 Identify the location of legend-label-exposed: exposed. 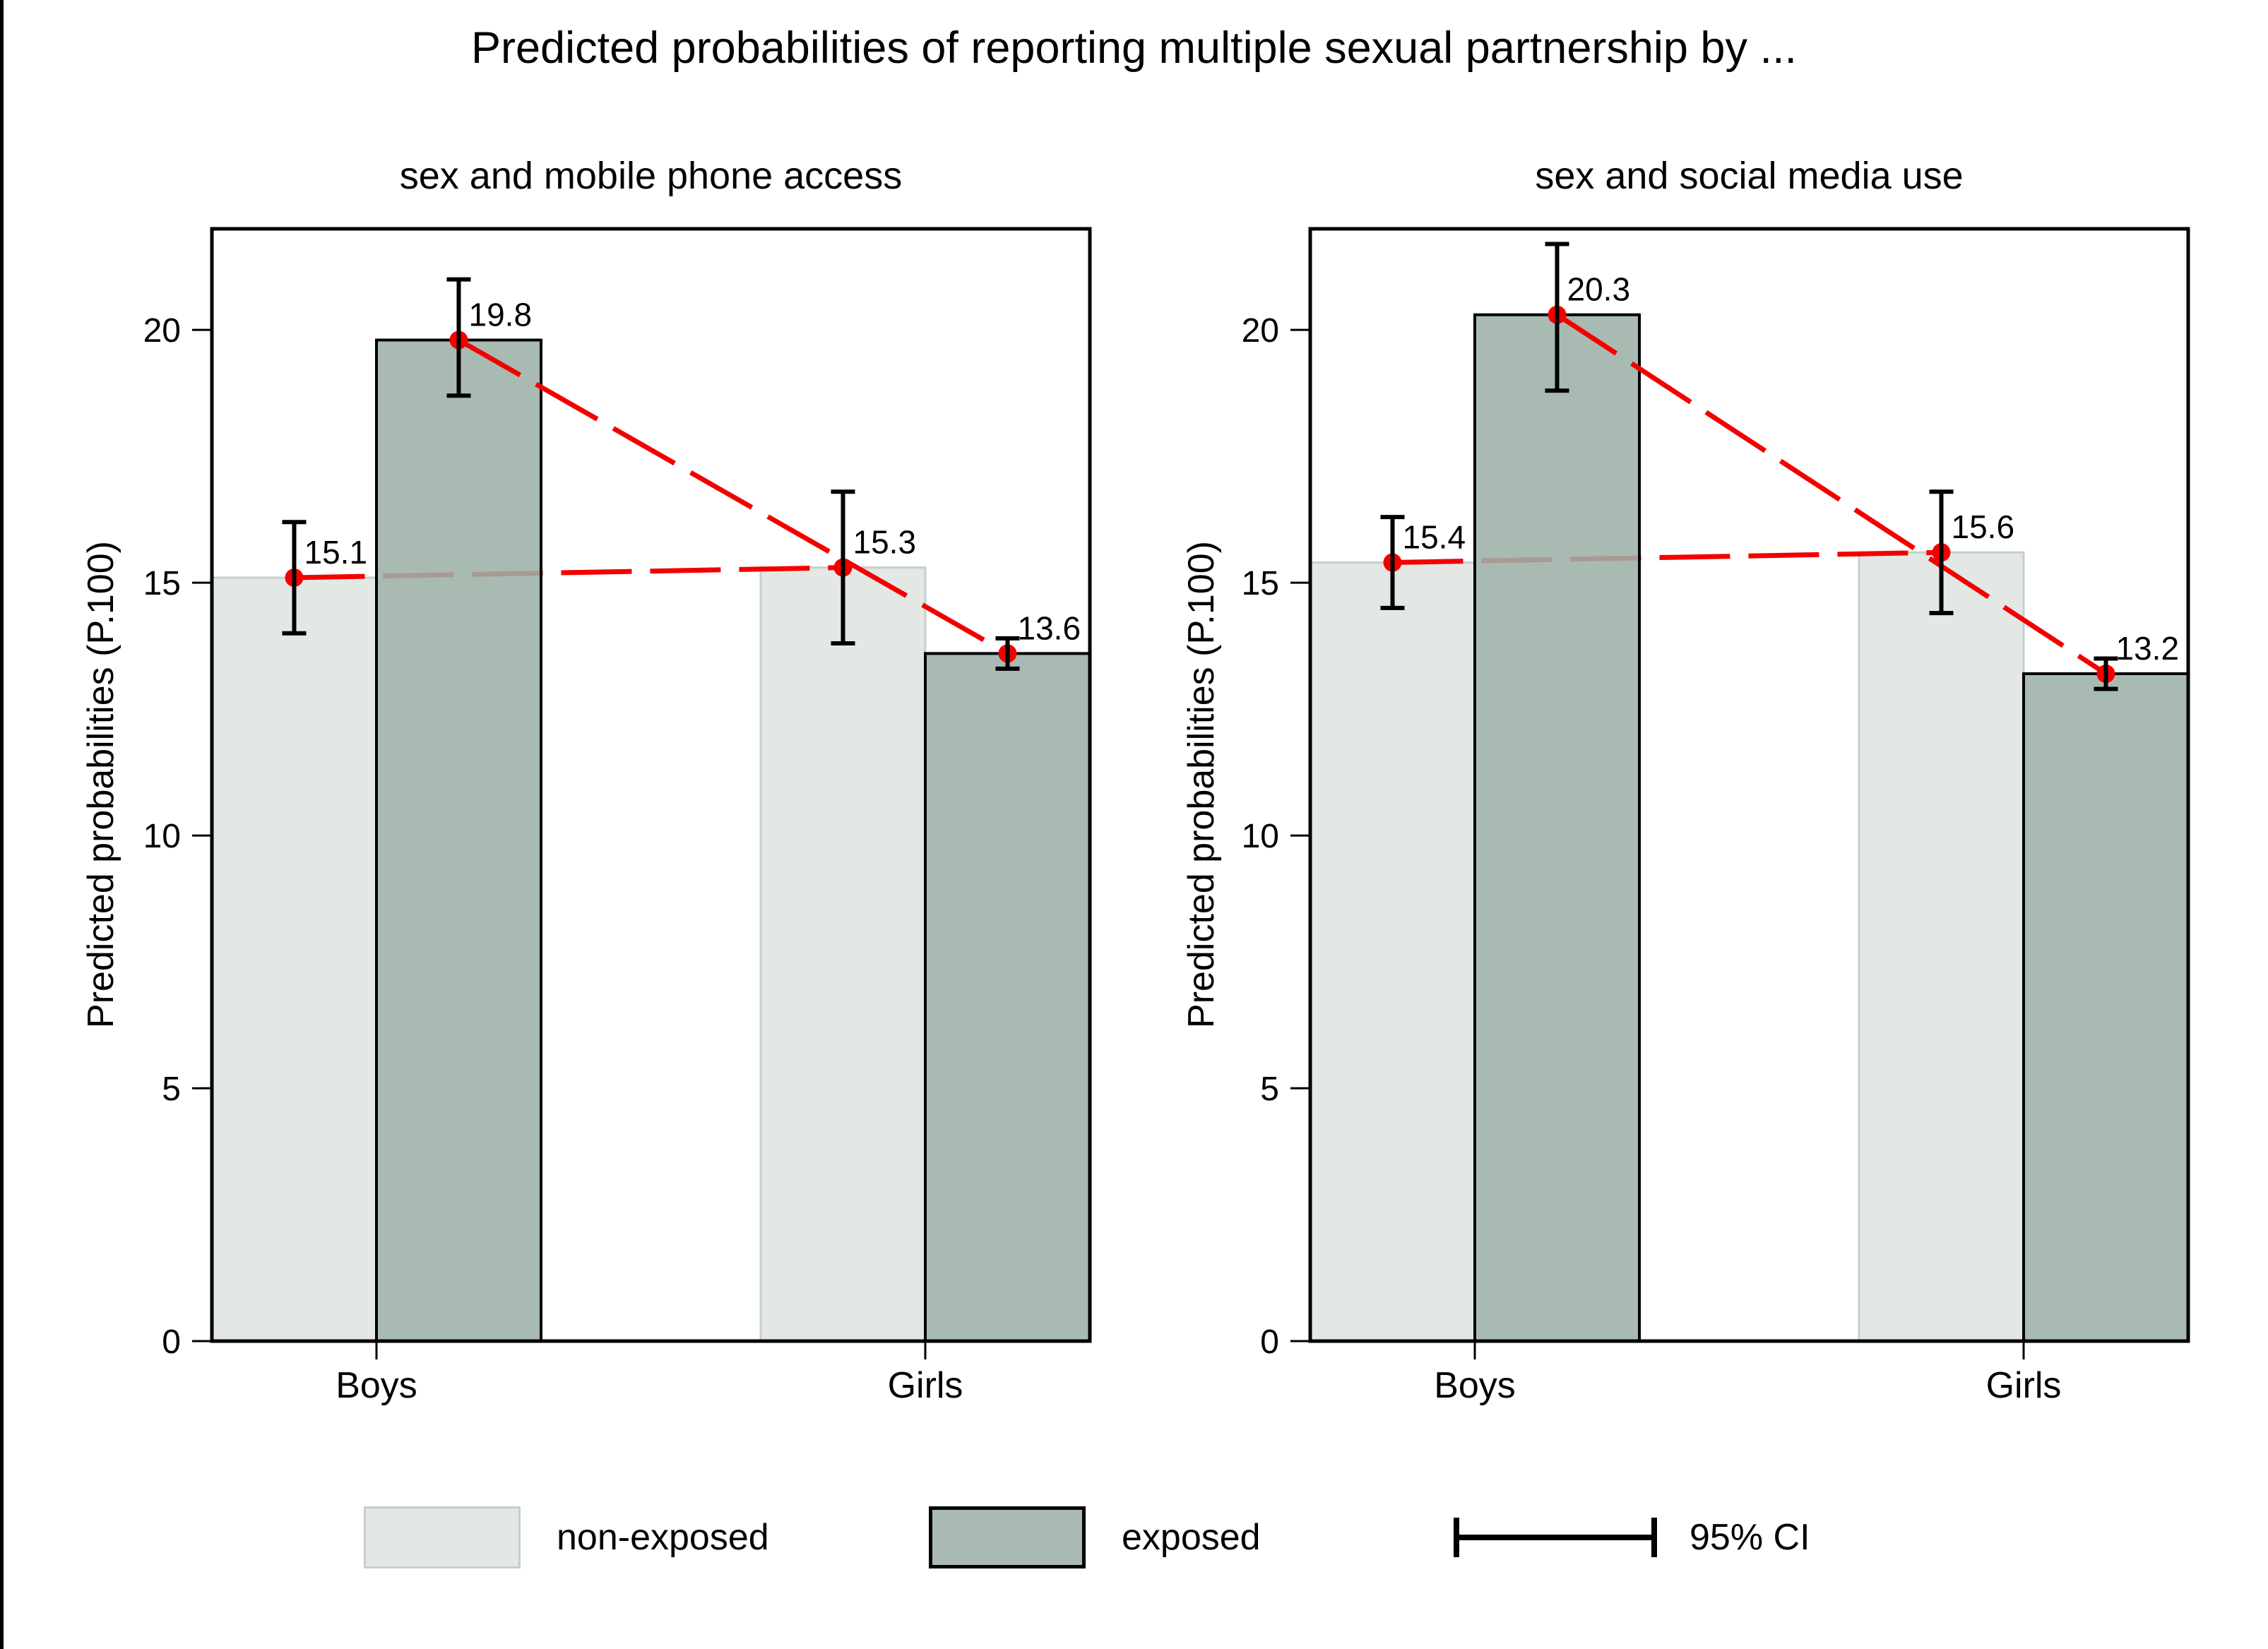
(1191, 1538).